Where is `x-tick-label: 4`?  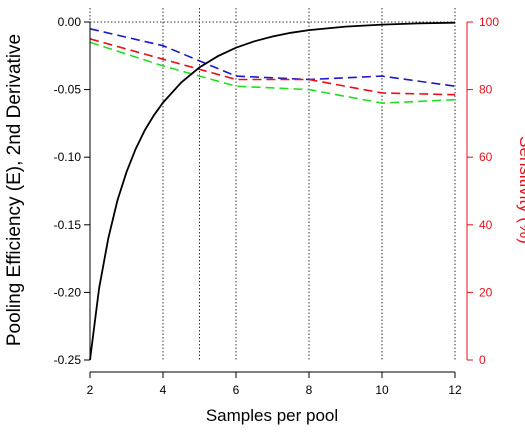 x-tick-label: 4 is located at coordinates (163, 390).